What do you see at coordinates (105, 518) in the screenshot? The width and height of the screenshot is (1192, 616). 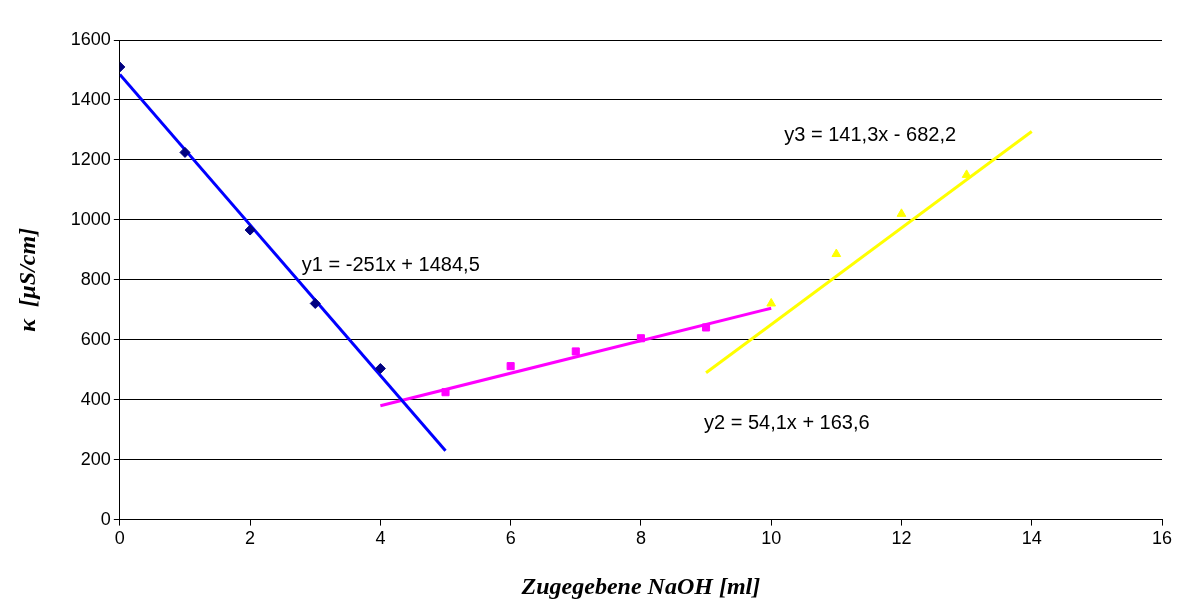 I see `y-tick-label: 0` at bounding box center [105, 518].